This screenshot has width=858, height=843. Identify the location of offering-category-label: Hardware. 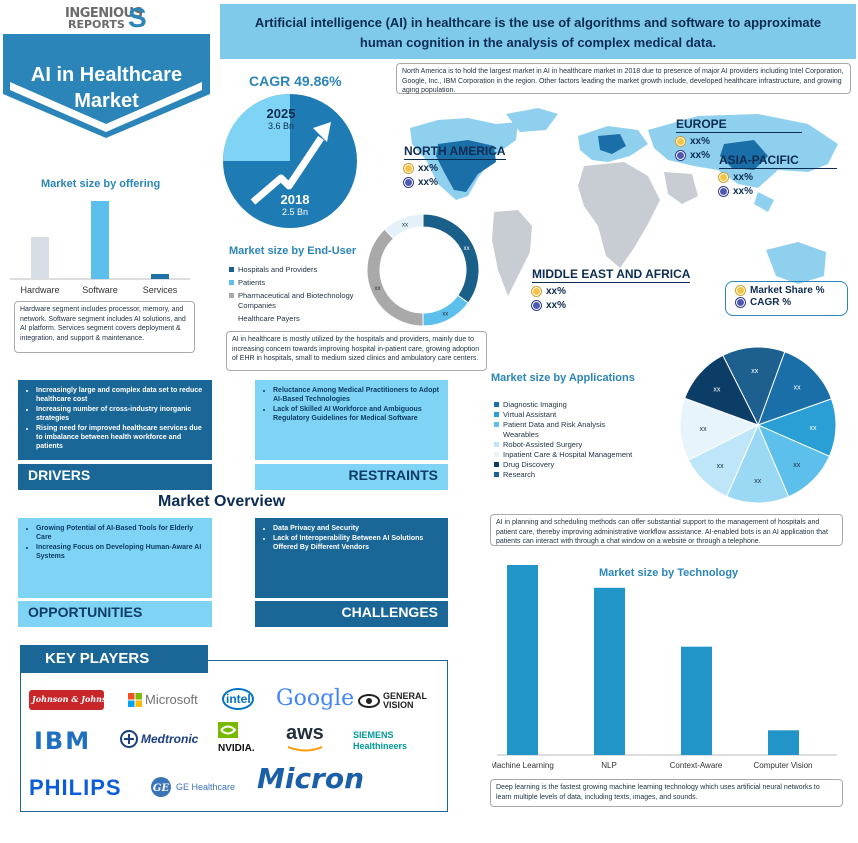
(39, 290).